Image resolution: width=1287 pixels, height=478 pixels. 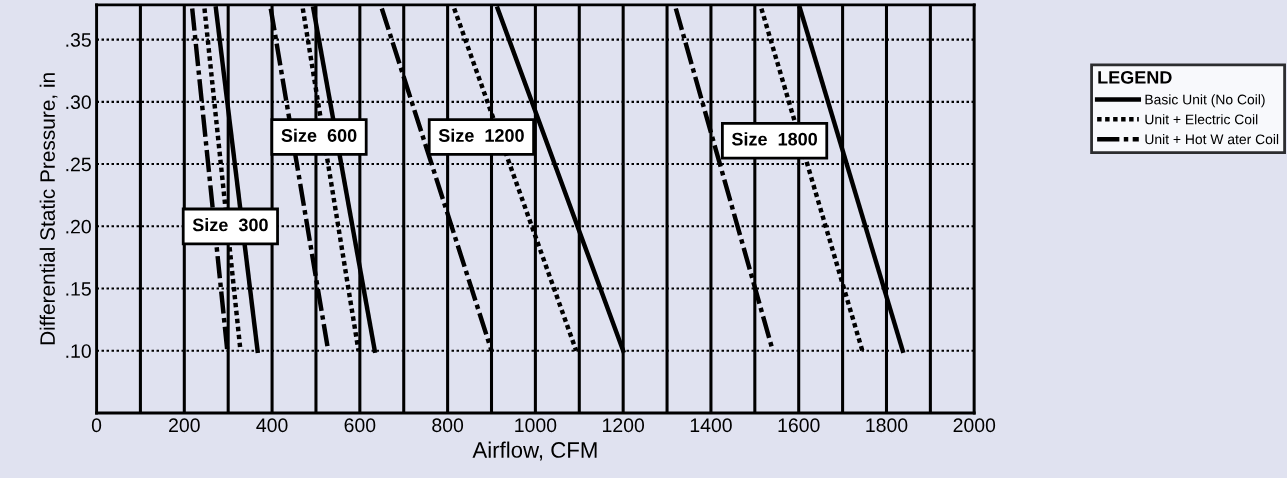 I want to click on x-tick-label: 800, so click(x=448, y=425).